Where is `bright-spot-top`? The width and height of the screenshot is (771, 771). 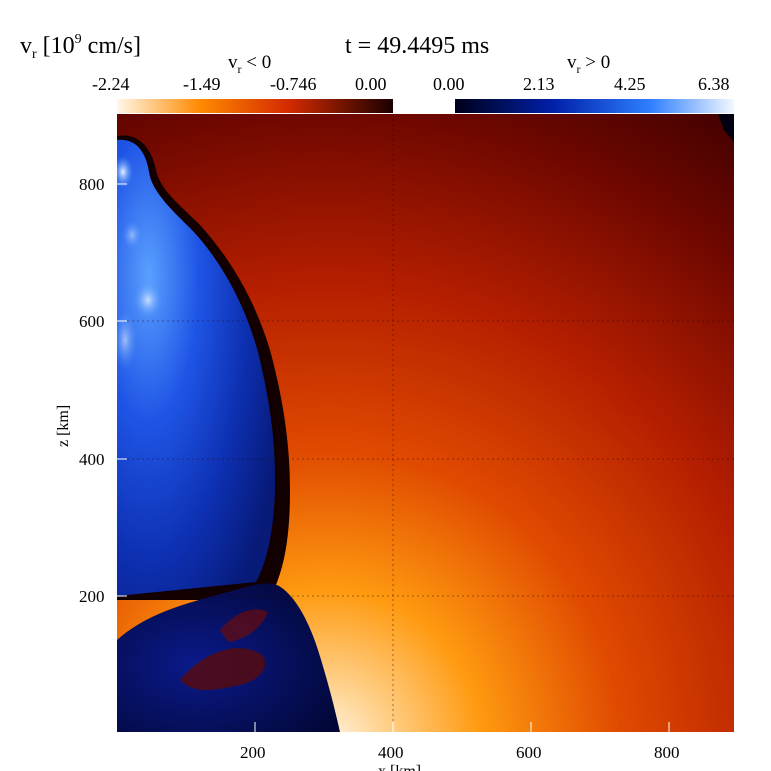
bright-spot-top is located at coordinates (123, 172).